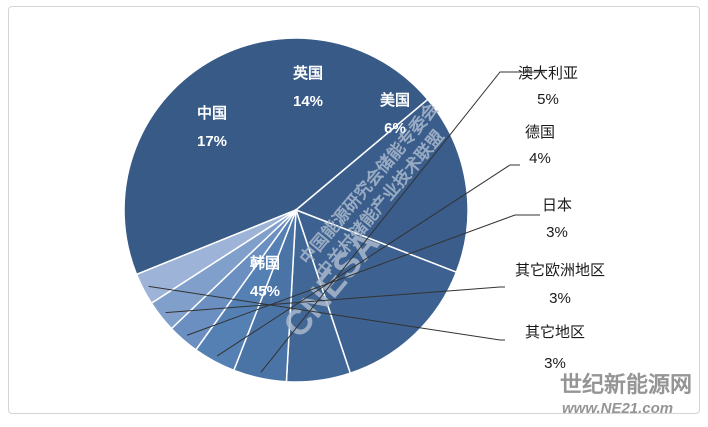 The height and width of the screenshot is (427, 708). Describe the element at coordinates (395, 128) in the screenshot. I see `slice-value-4: 6%` at that location.